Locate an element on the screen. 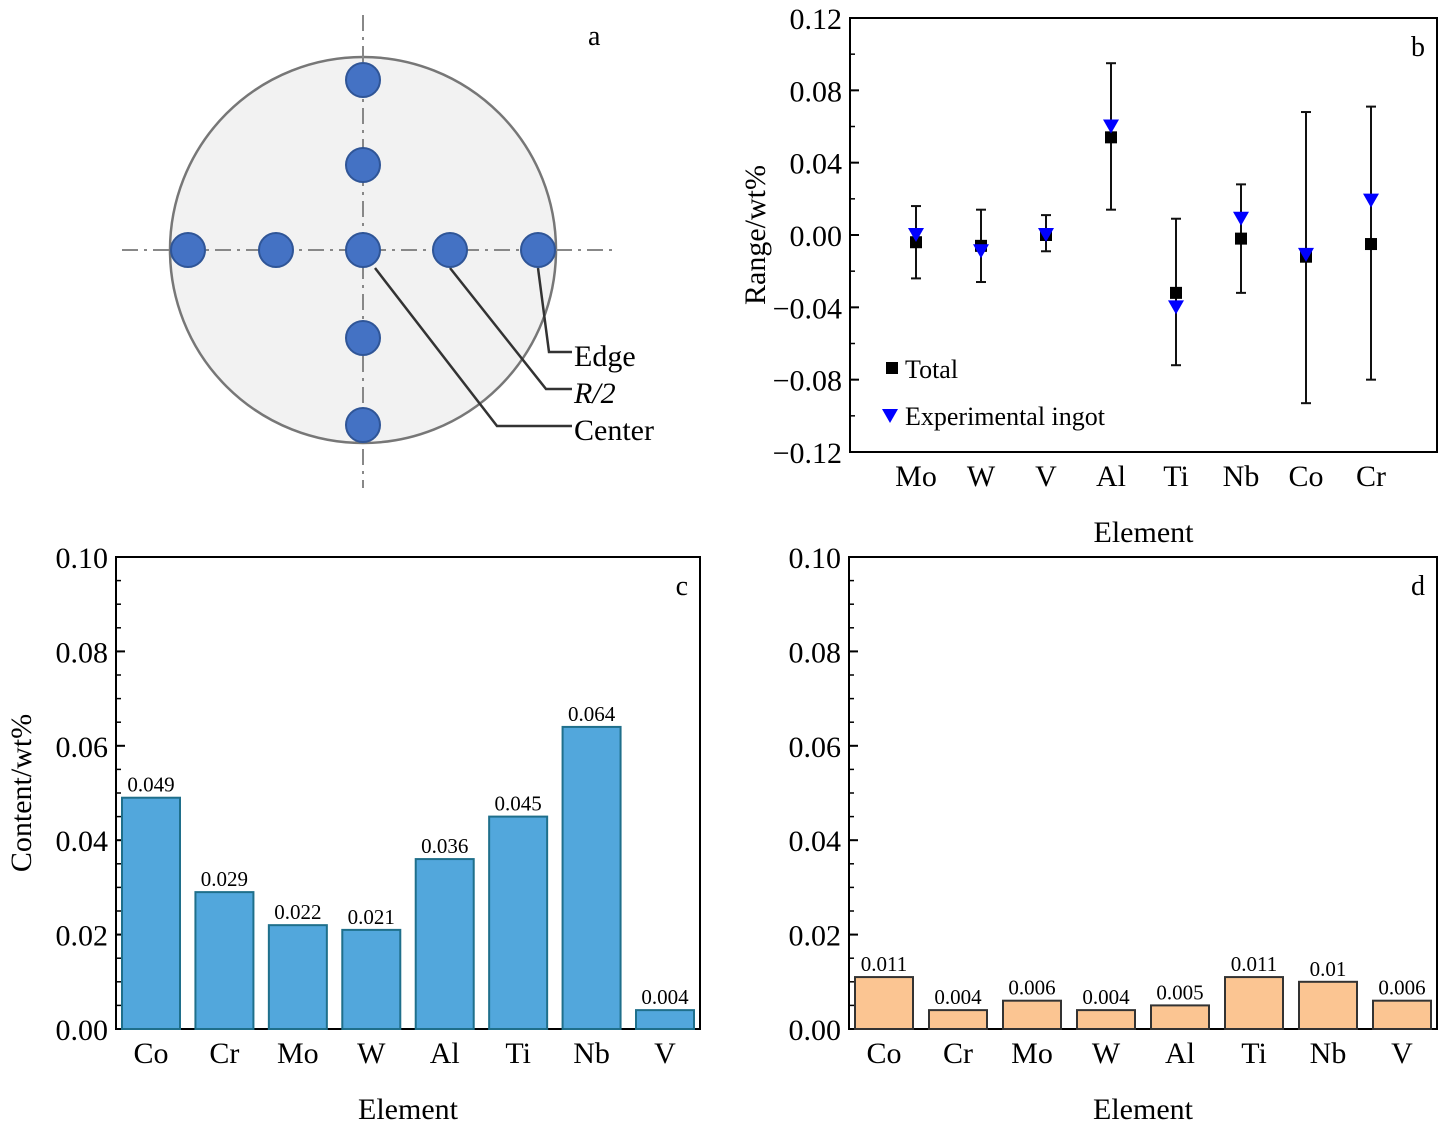 The image size is (1439, 1133). bar-data-label: 0.01 is located at coordinates (1328, 969).